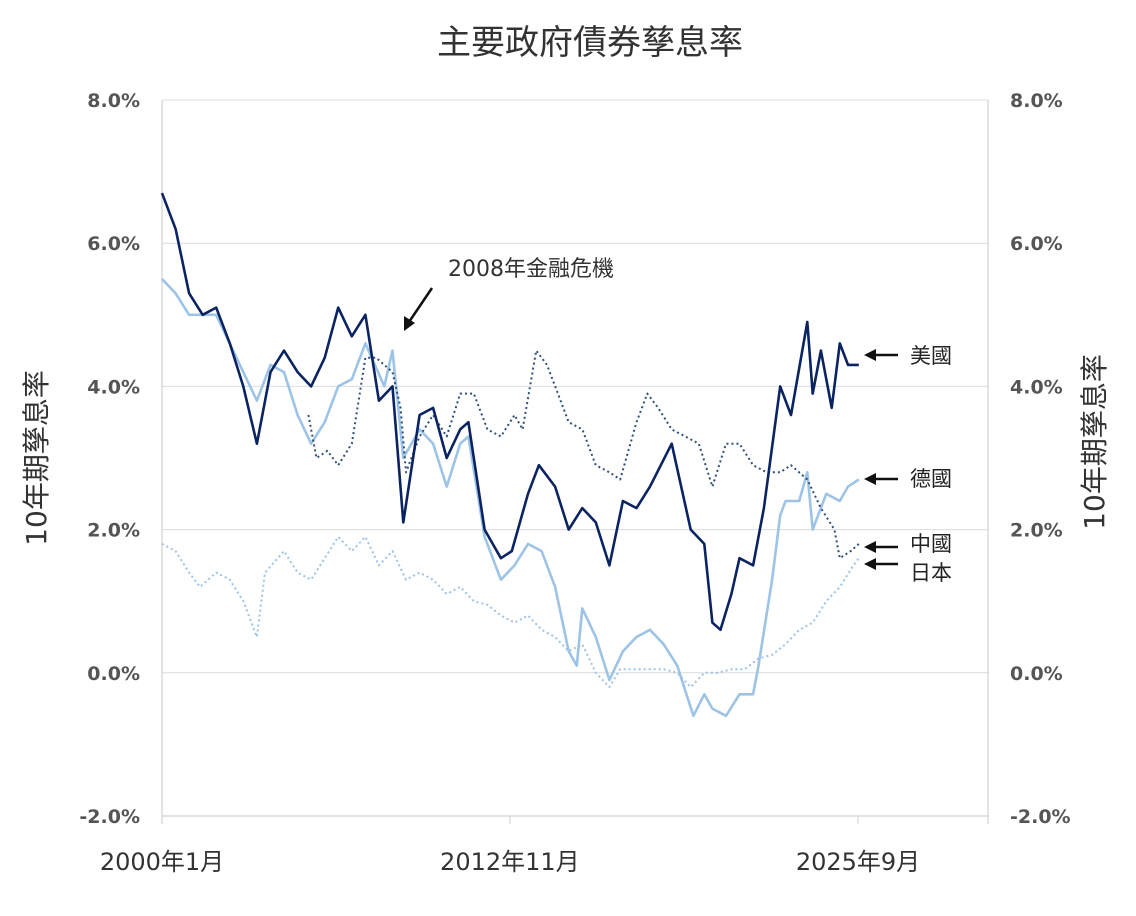 Image resolution: width=1136 pixels, height=916 pixels. What do you see at coordinates (113, 674) in the screenshot?
I see `y-tick-label-left: 0.0%` at bounding box center [113, 674].